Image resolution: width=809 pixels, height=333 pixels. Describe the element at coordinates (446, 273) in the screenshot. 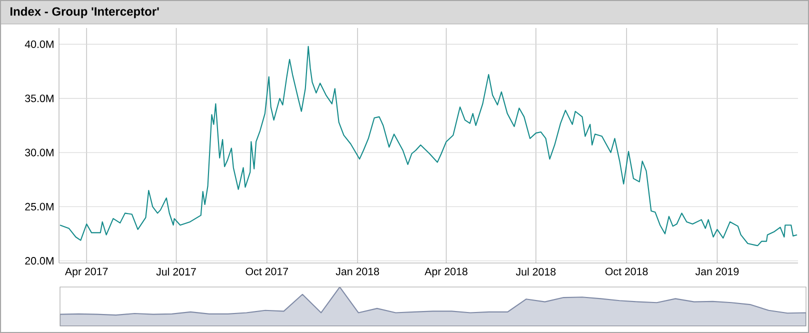

I see `x-tick-label: Apr 2018` at that location.